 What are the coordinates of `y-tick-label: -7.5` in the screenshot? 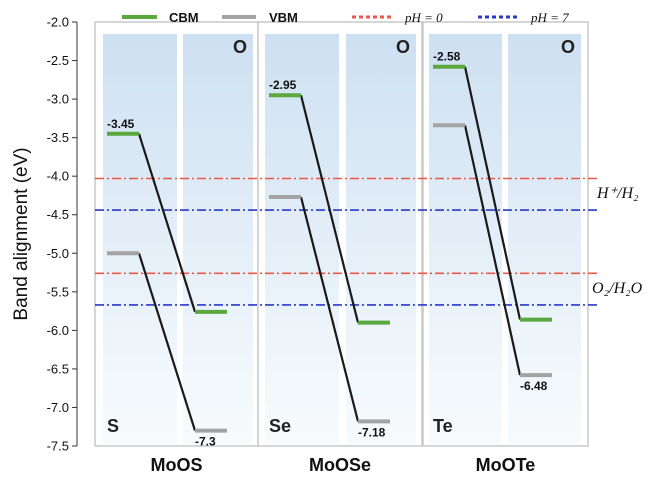 It's located at (58, 446).